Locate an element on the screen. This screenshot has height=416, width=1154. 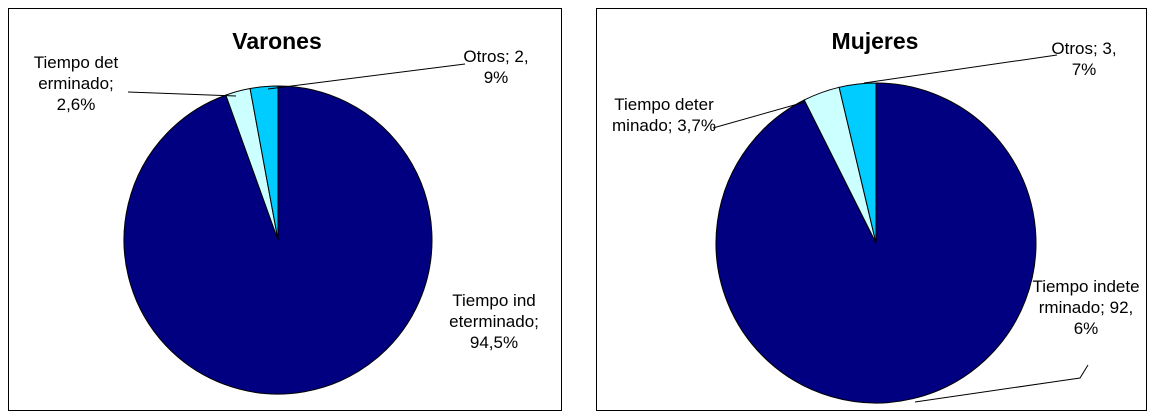
data-label: Tiempo determinado; 3,7% is located at coordinates (664, 115).